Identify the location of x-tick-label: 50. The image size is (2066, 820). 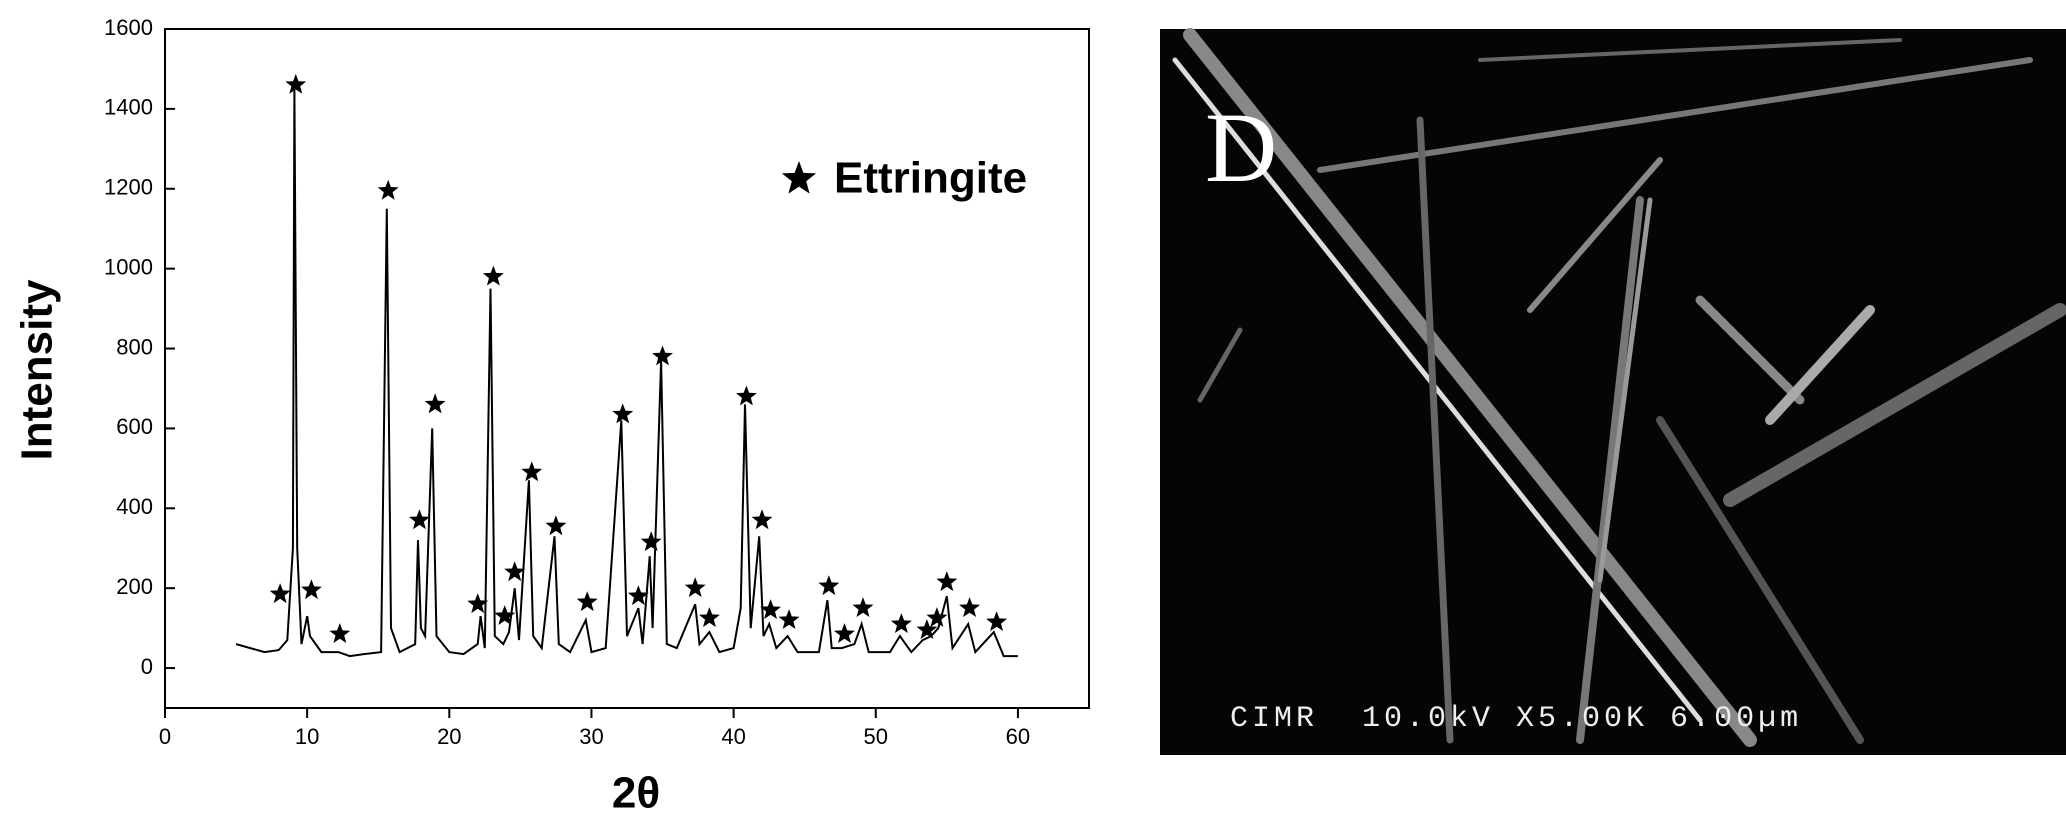
(876, 736).